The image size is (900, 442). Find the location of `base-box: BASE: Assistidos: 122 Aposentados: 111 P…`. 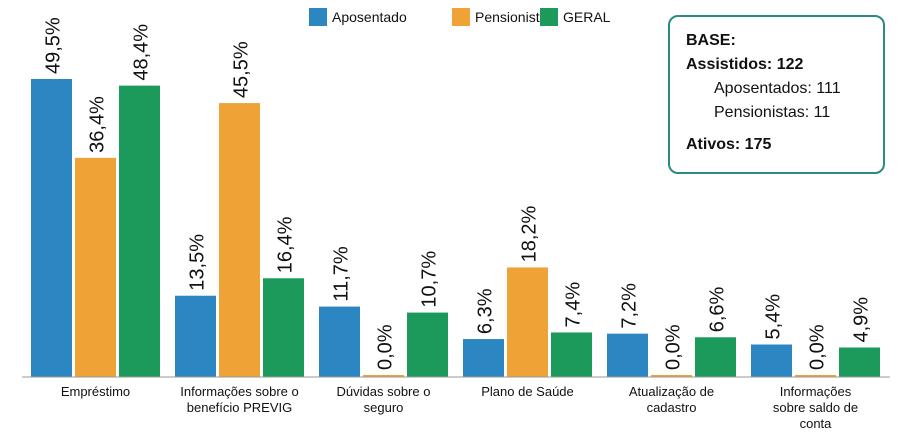

base-box: BASE: Assistidos: 122 Aposentados: 111 P… is located at coordinates (776, 94).